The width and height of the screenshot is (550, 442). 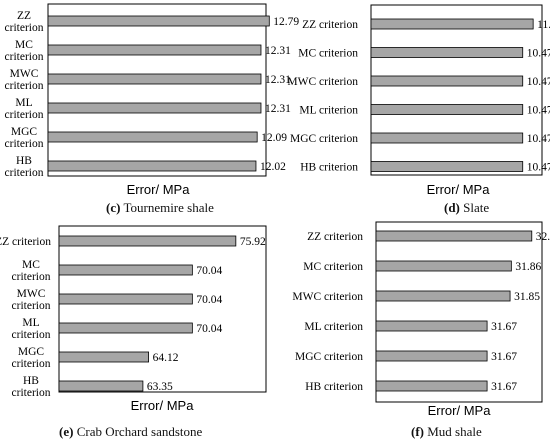 I want to click on caption-text: Crab Orchard sandstone, so click(x=139, y=431).